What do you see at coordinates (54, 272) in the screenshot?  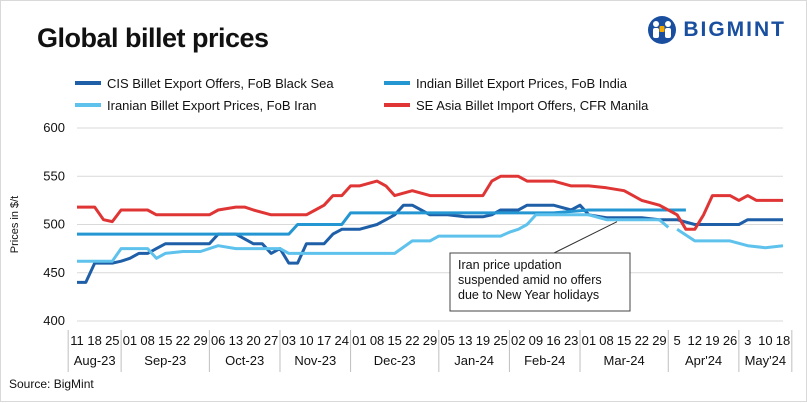 I see `y-tick-label: 450` at bounding box center [54, 272].